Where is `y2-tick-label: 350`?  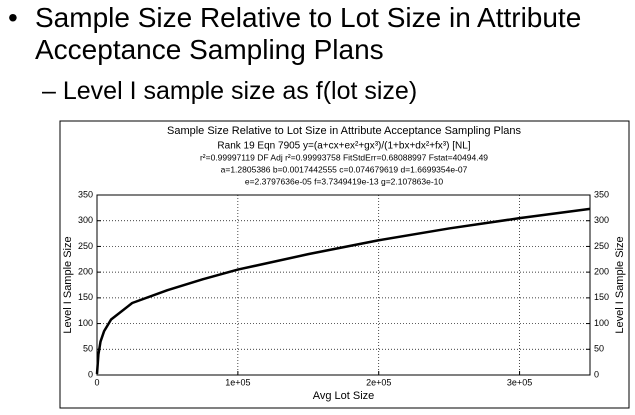
y2-tick-label: 350 is located at coordinates (601, 194).